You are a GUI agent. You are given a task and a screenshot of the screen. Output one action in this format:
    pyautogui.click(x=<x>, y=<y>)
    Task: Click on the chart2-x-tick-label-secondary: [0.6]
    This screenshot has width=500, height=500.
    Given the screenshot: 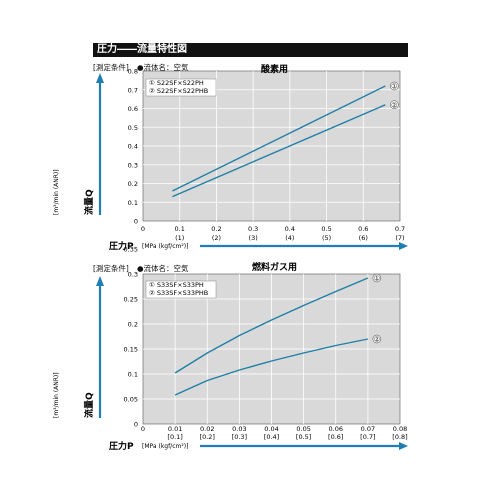 What is the action you would take?
    pyautogui.click(x=335, y=437)
    